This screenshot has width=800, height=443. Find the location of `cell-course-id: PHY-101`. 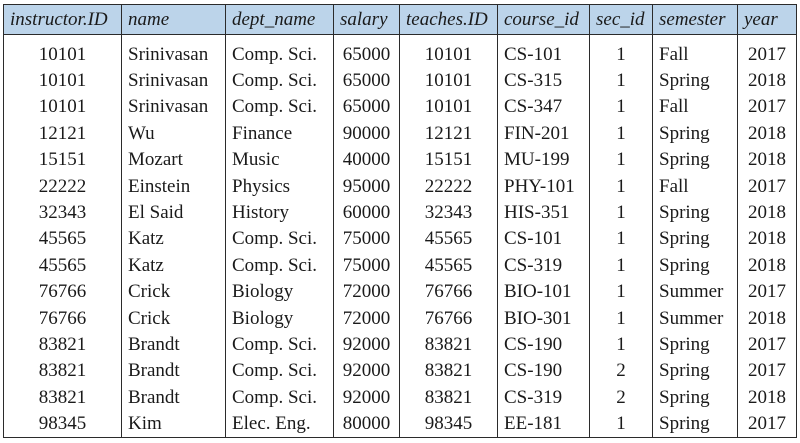

cell-course-id: PHY-101 is located at coordinates (543, 186).